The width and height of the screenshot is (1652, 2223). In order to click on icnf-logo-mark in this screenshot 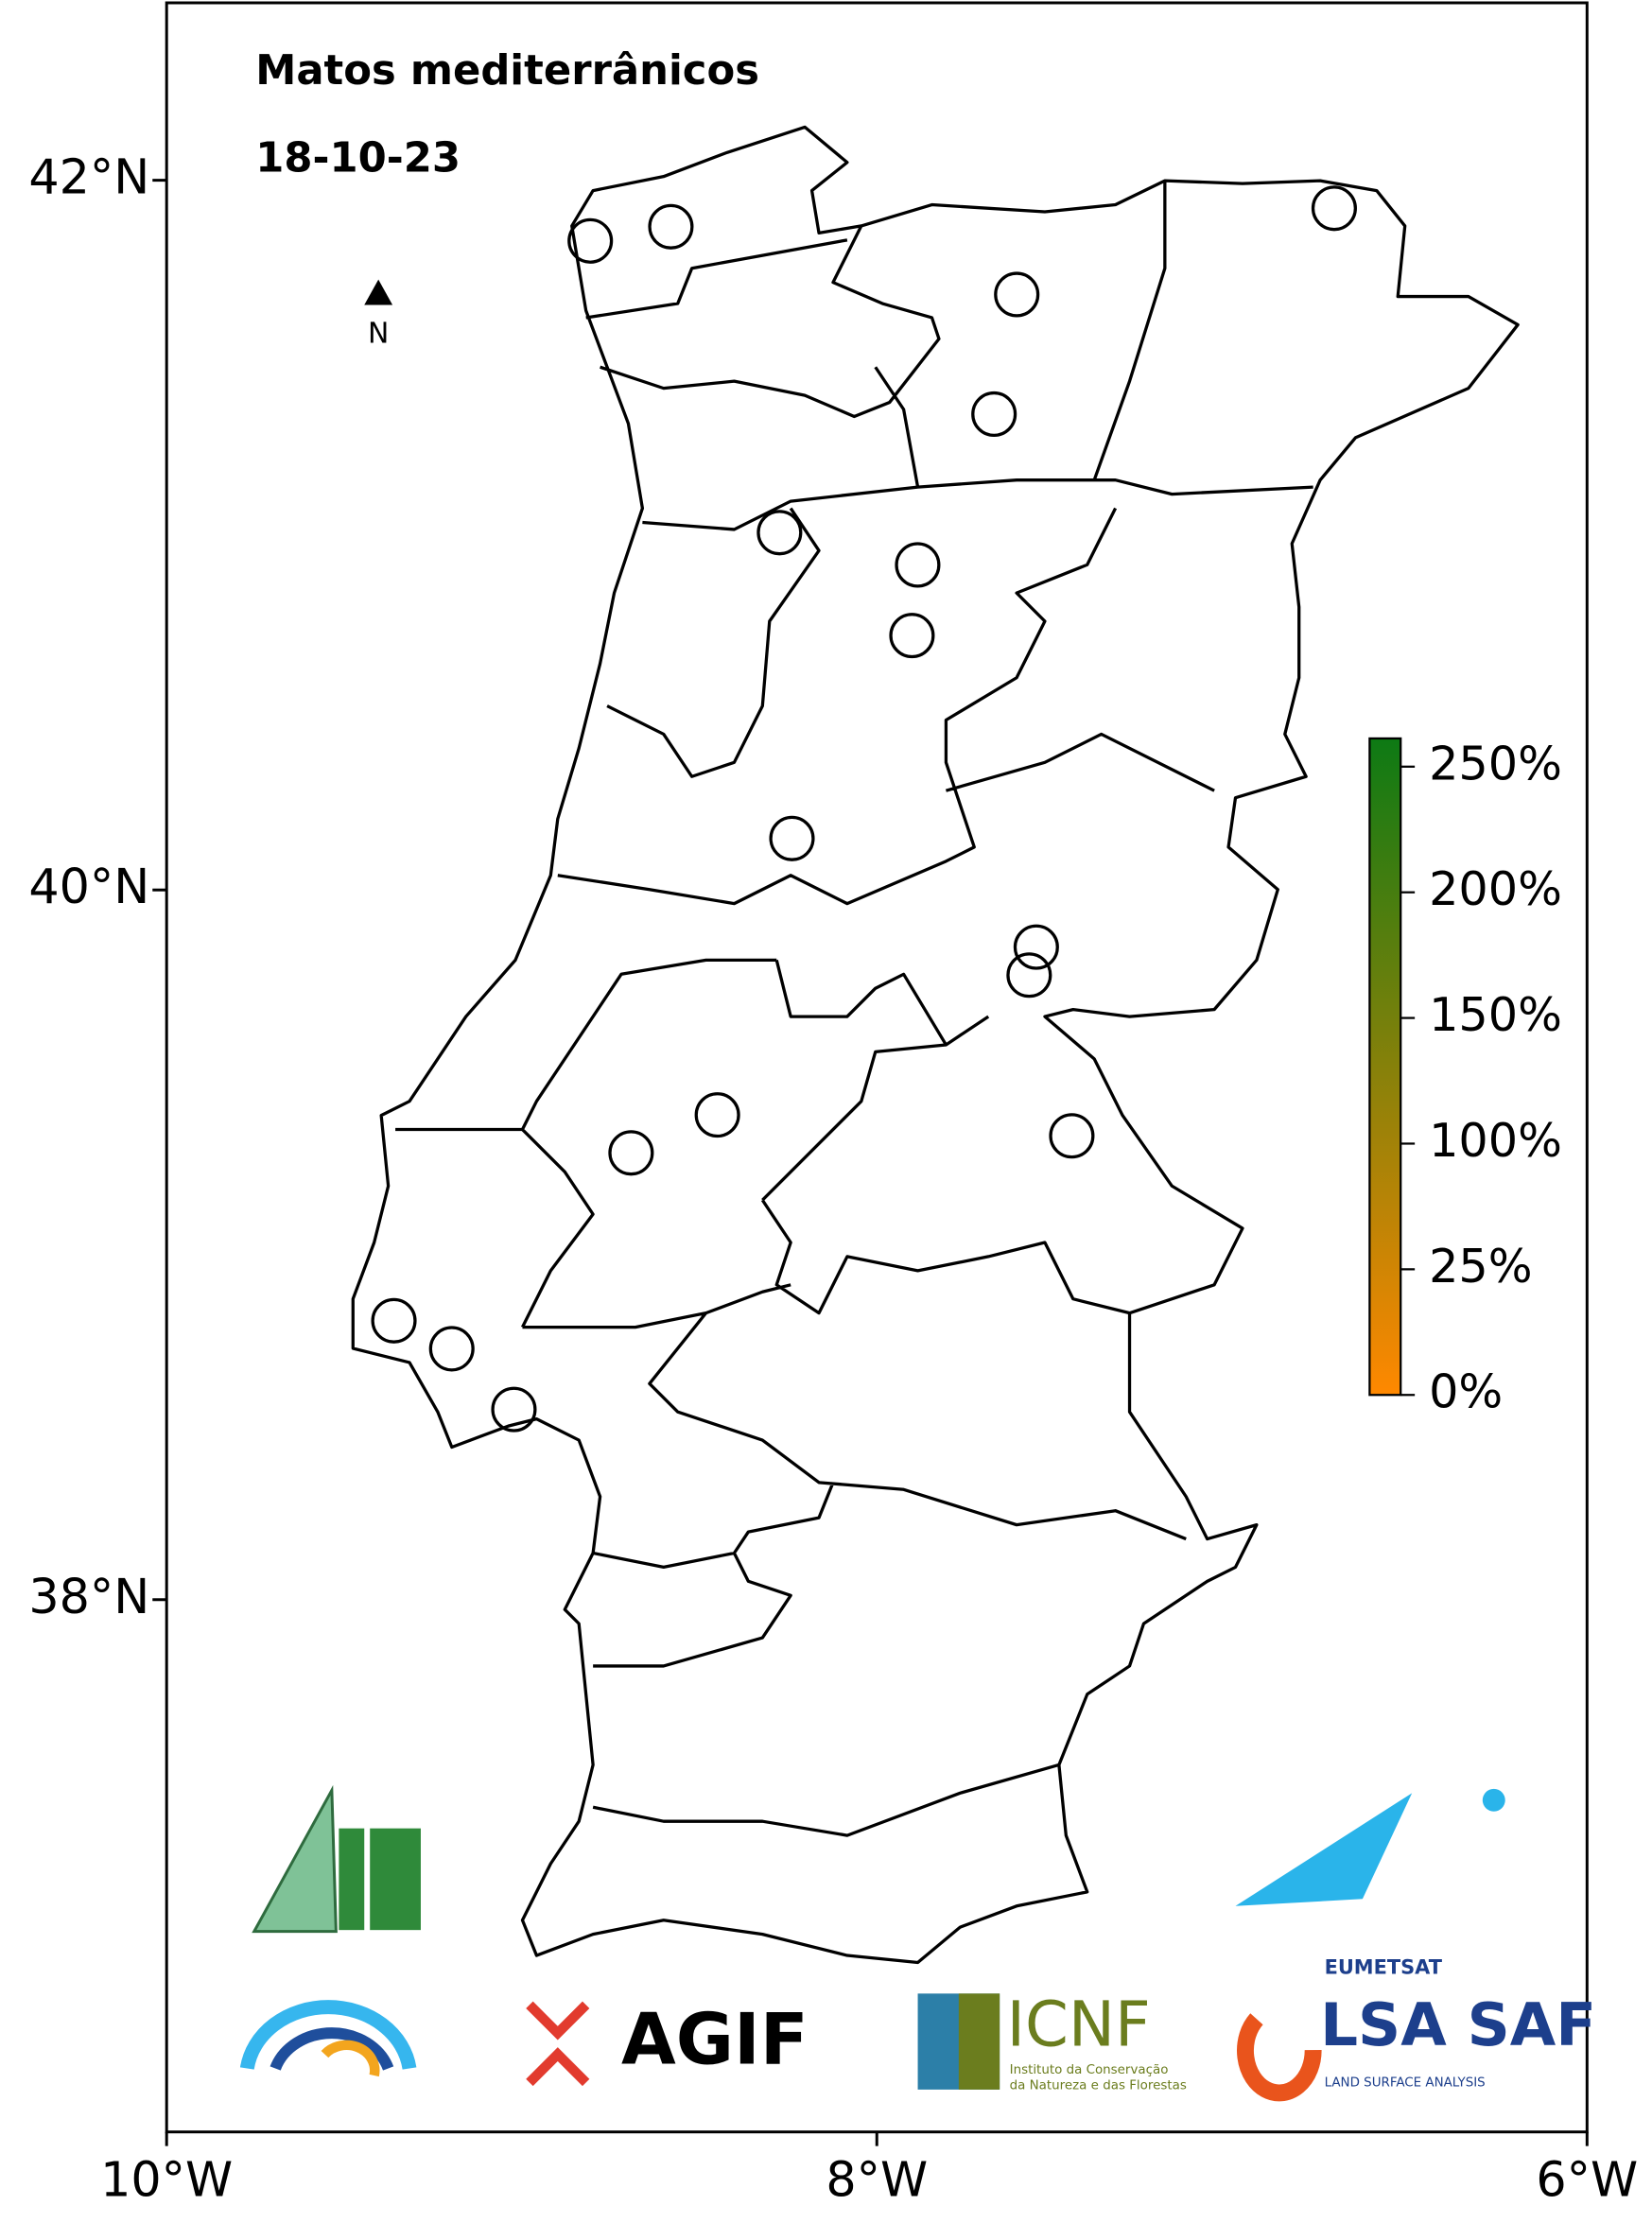, I will do `click(979, 2042)`.